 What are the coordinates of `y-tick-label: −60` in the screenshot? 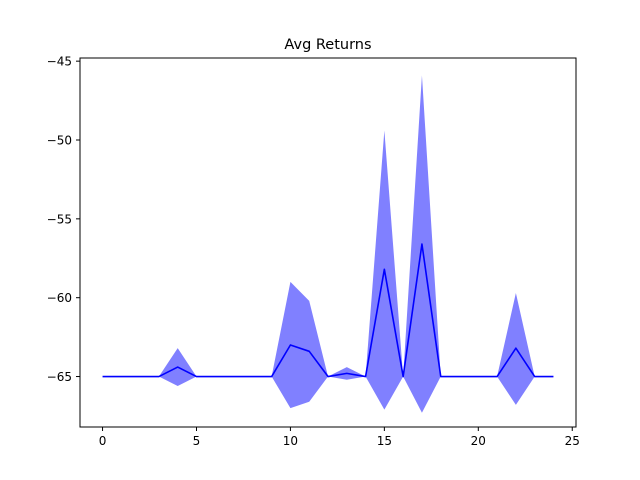 It's located at (59, 298).